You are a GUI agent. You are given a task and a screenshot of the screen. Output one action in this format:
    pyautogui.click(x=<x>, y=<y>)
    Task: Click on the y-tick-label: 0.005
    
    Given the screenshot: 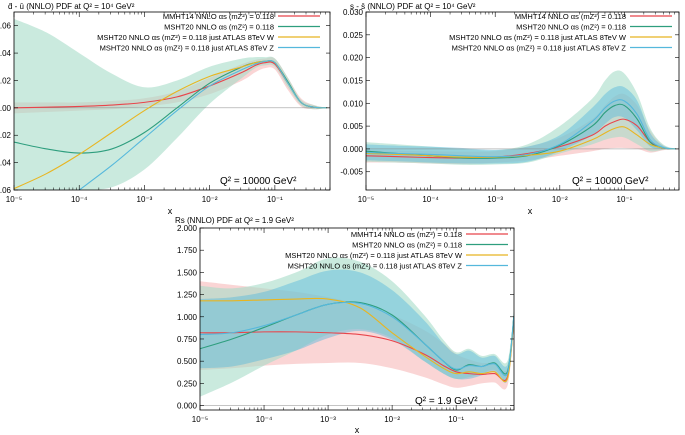 What is the action you would take?
    pyautogui.click(x=353, y=126)
    